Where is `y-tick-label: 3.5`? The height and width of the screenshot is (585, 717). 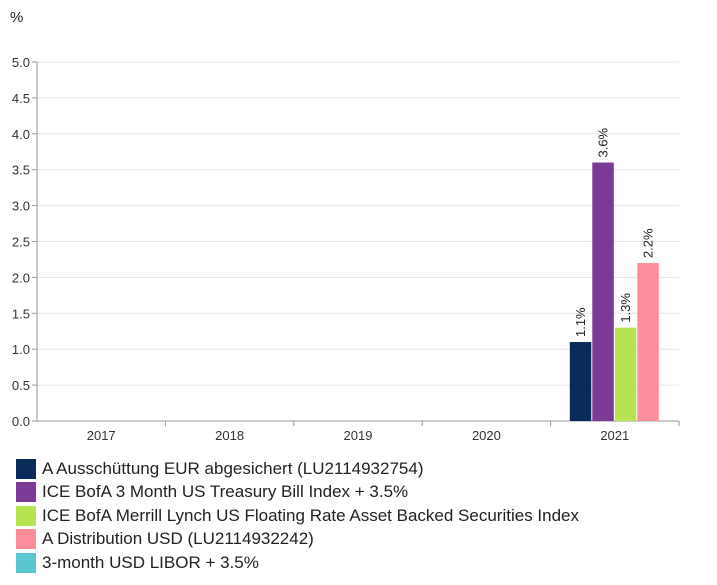
y-tick-label: 3.5 is located at coordinates (21, 170).